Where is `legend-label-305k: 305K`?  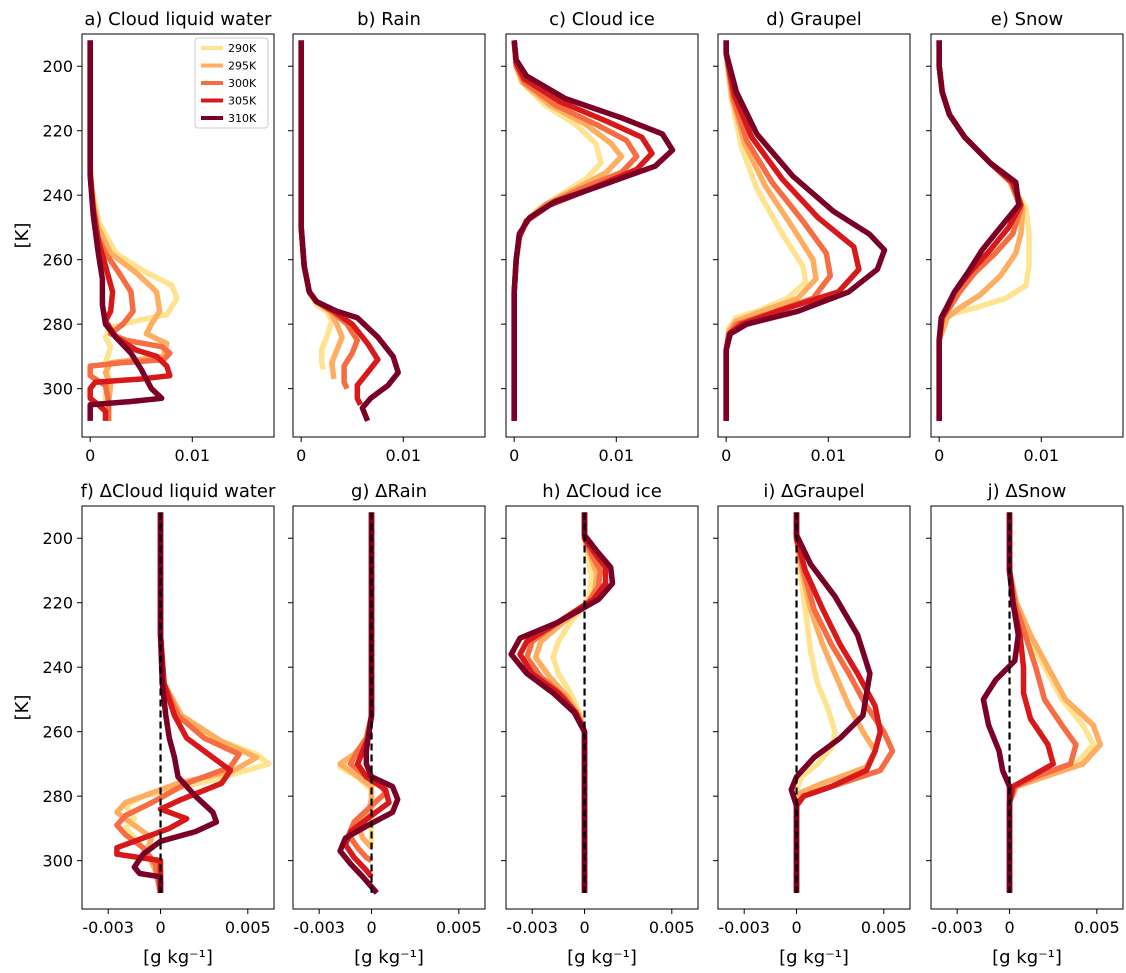 legend-label-305k: 305K is located at coordinates (242, 101).